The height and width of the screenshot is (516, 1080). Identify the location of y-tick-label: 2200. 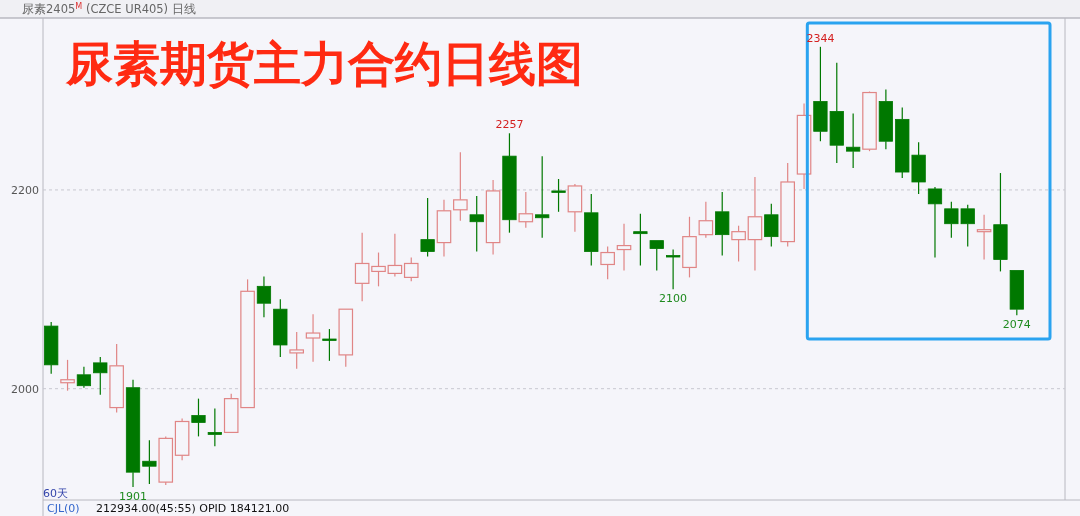
(25, 190).